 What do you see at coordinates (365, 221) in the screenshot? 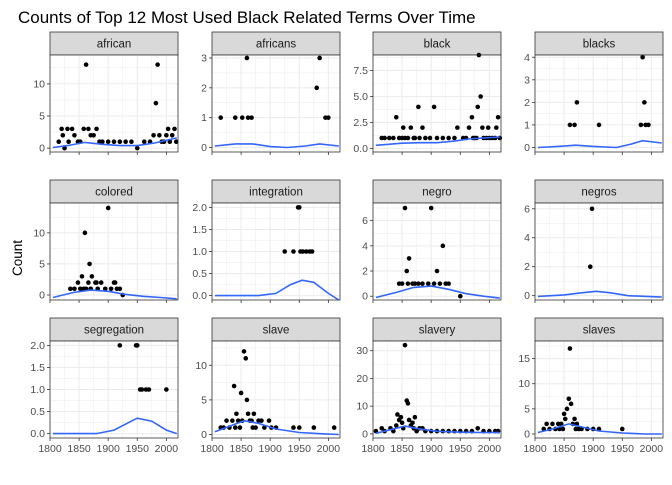
I see `y-tick-label: 6` at bounding box center [365, 221].